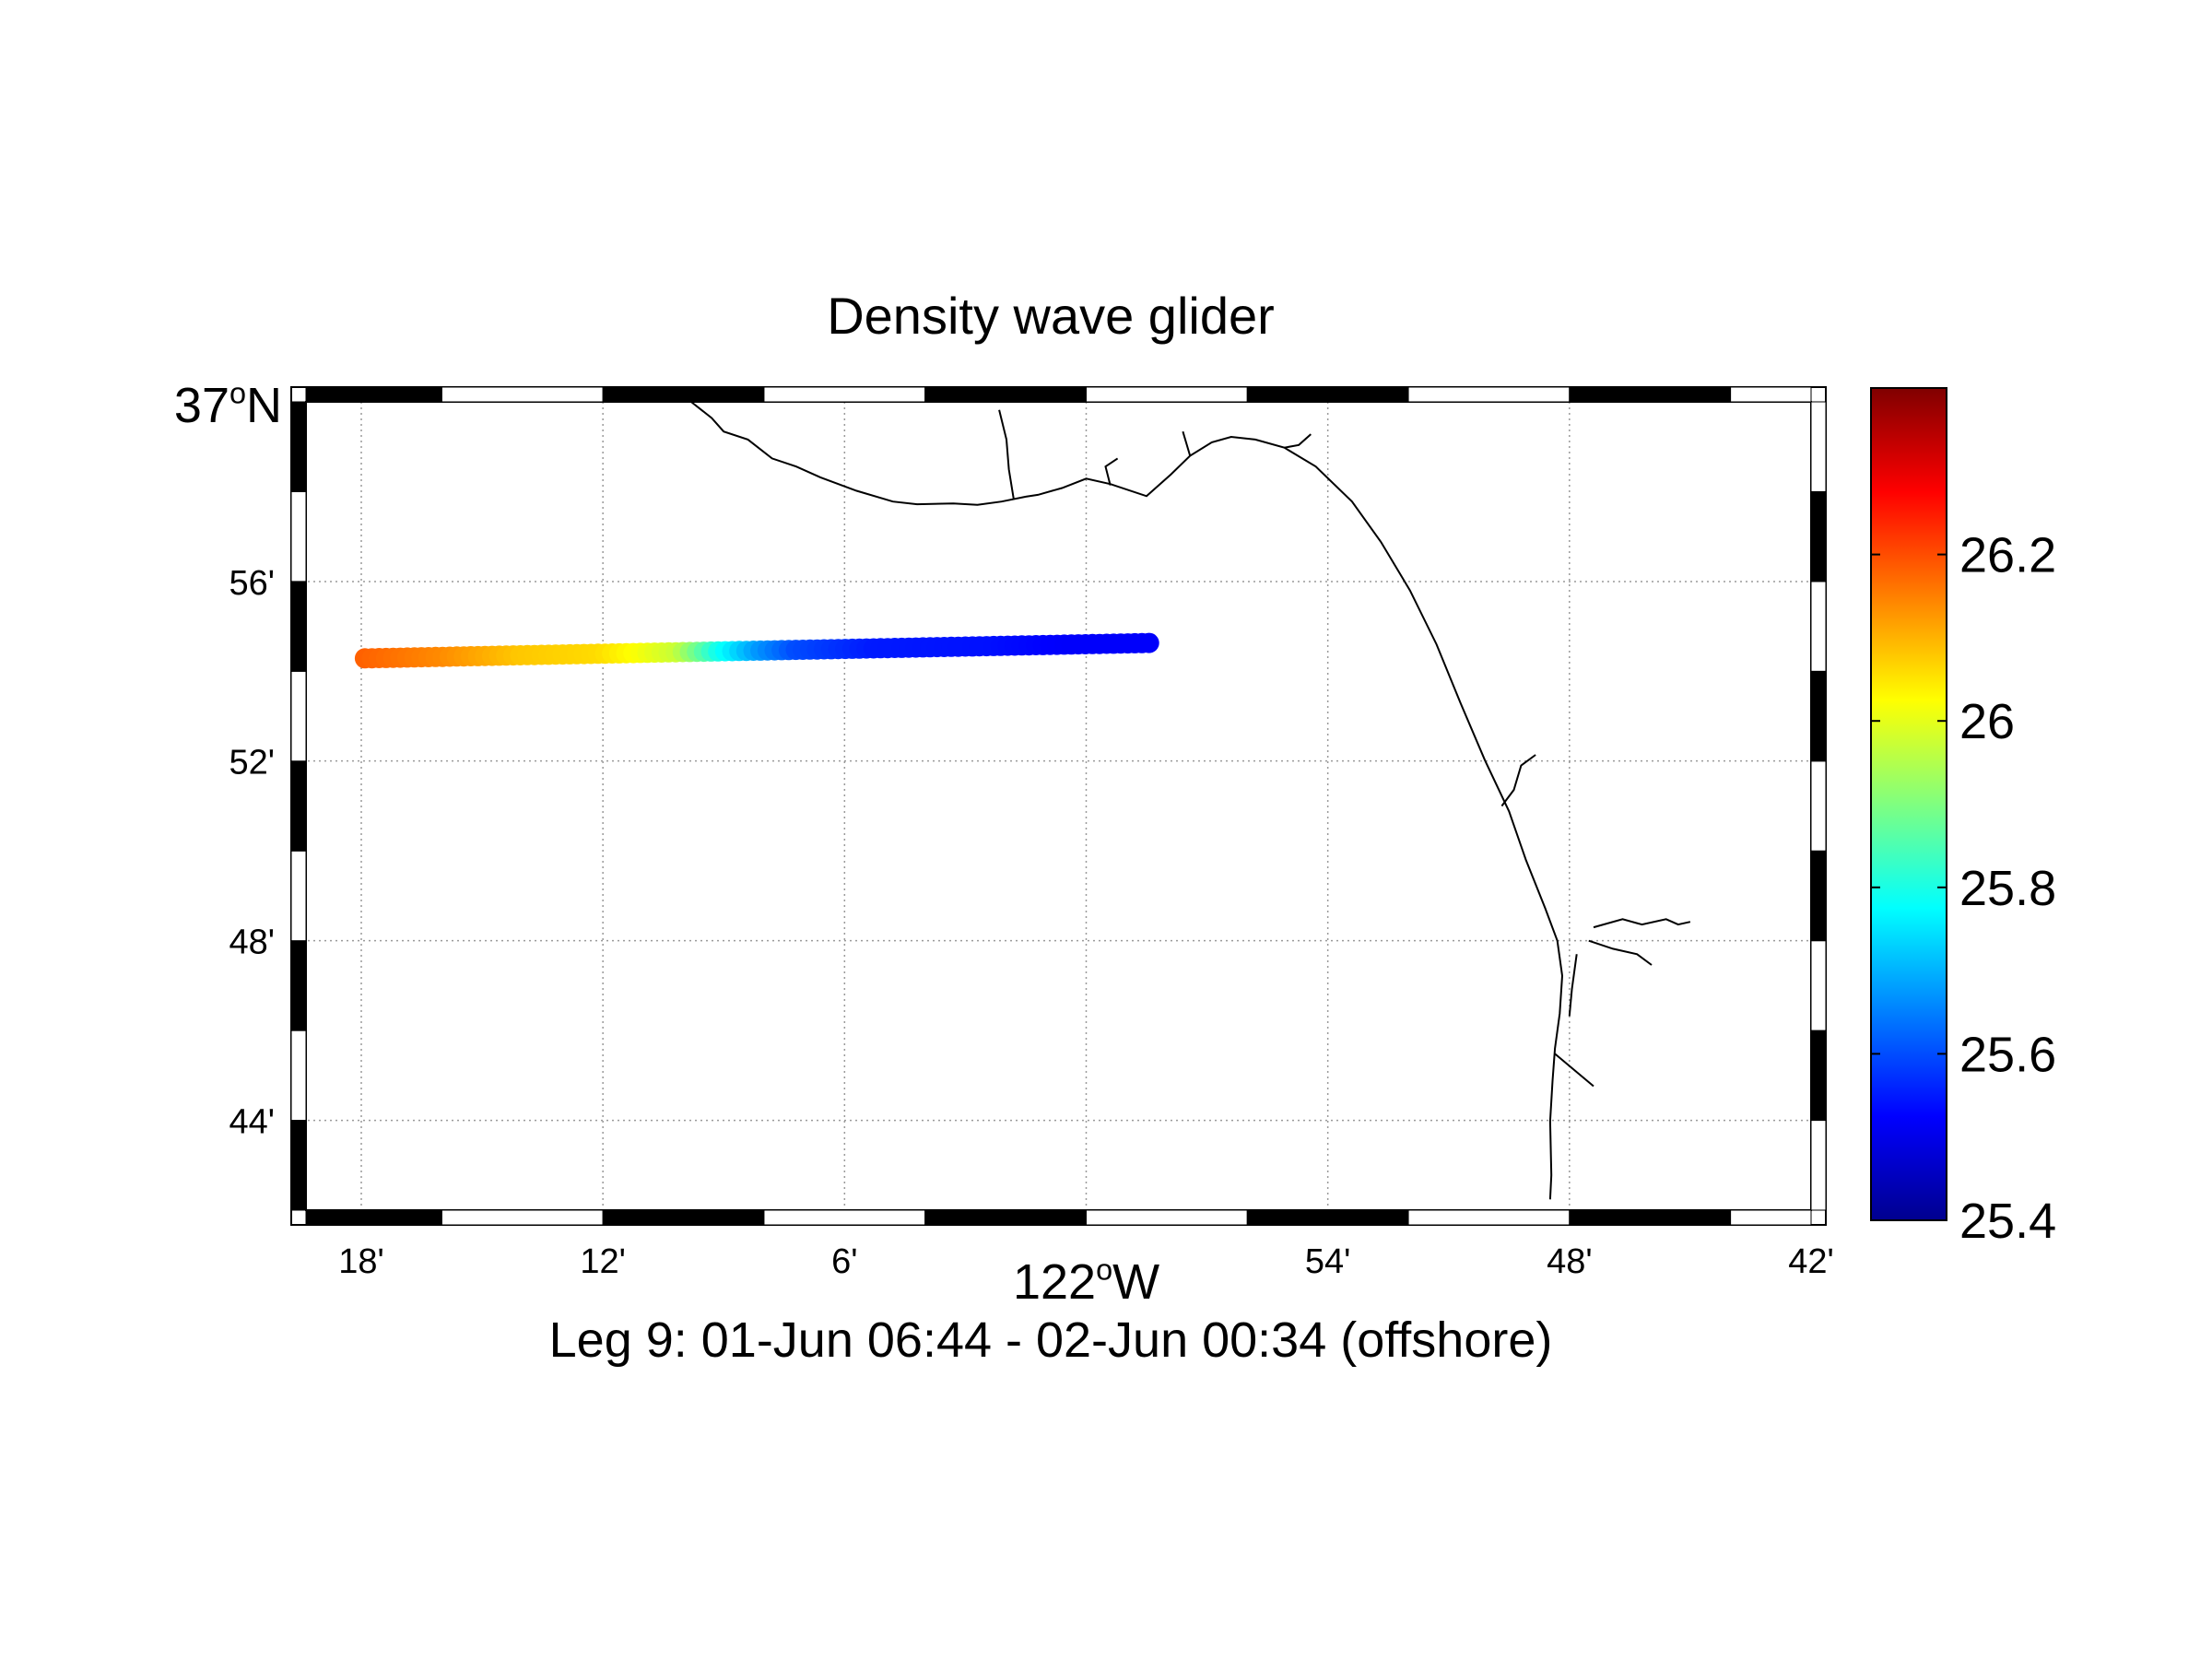 The image size is (2212, 1659). Describe the element at coordinates (603, 1261) in the screenshot. I see `lon-tick-label: 12'` at that location.